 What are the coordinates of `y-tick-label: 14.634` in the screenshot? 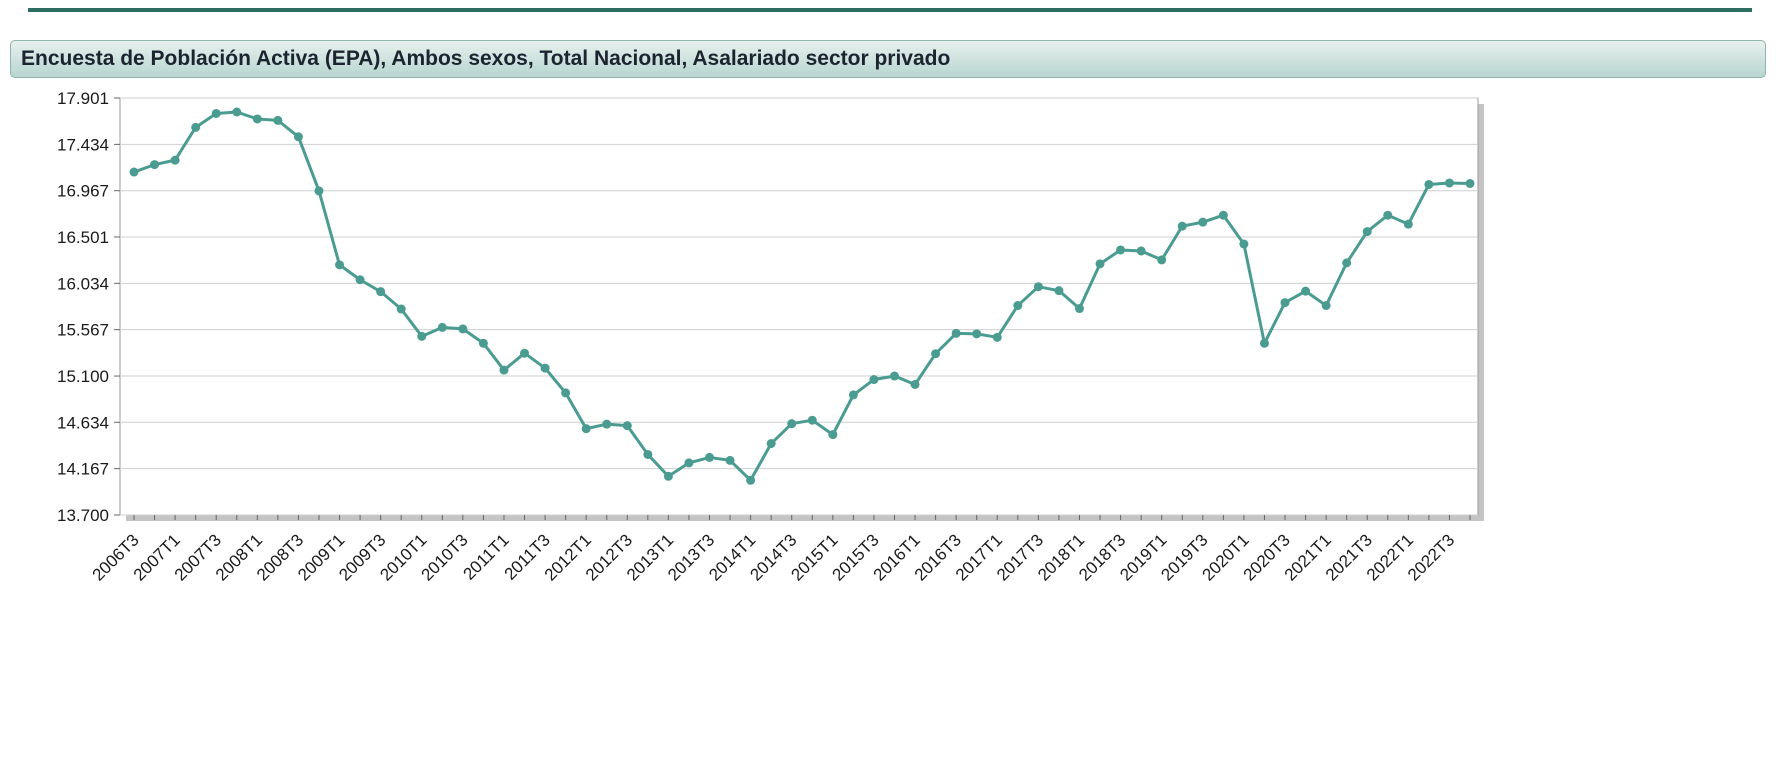 It's located at (83, 422).